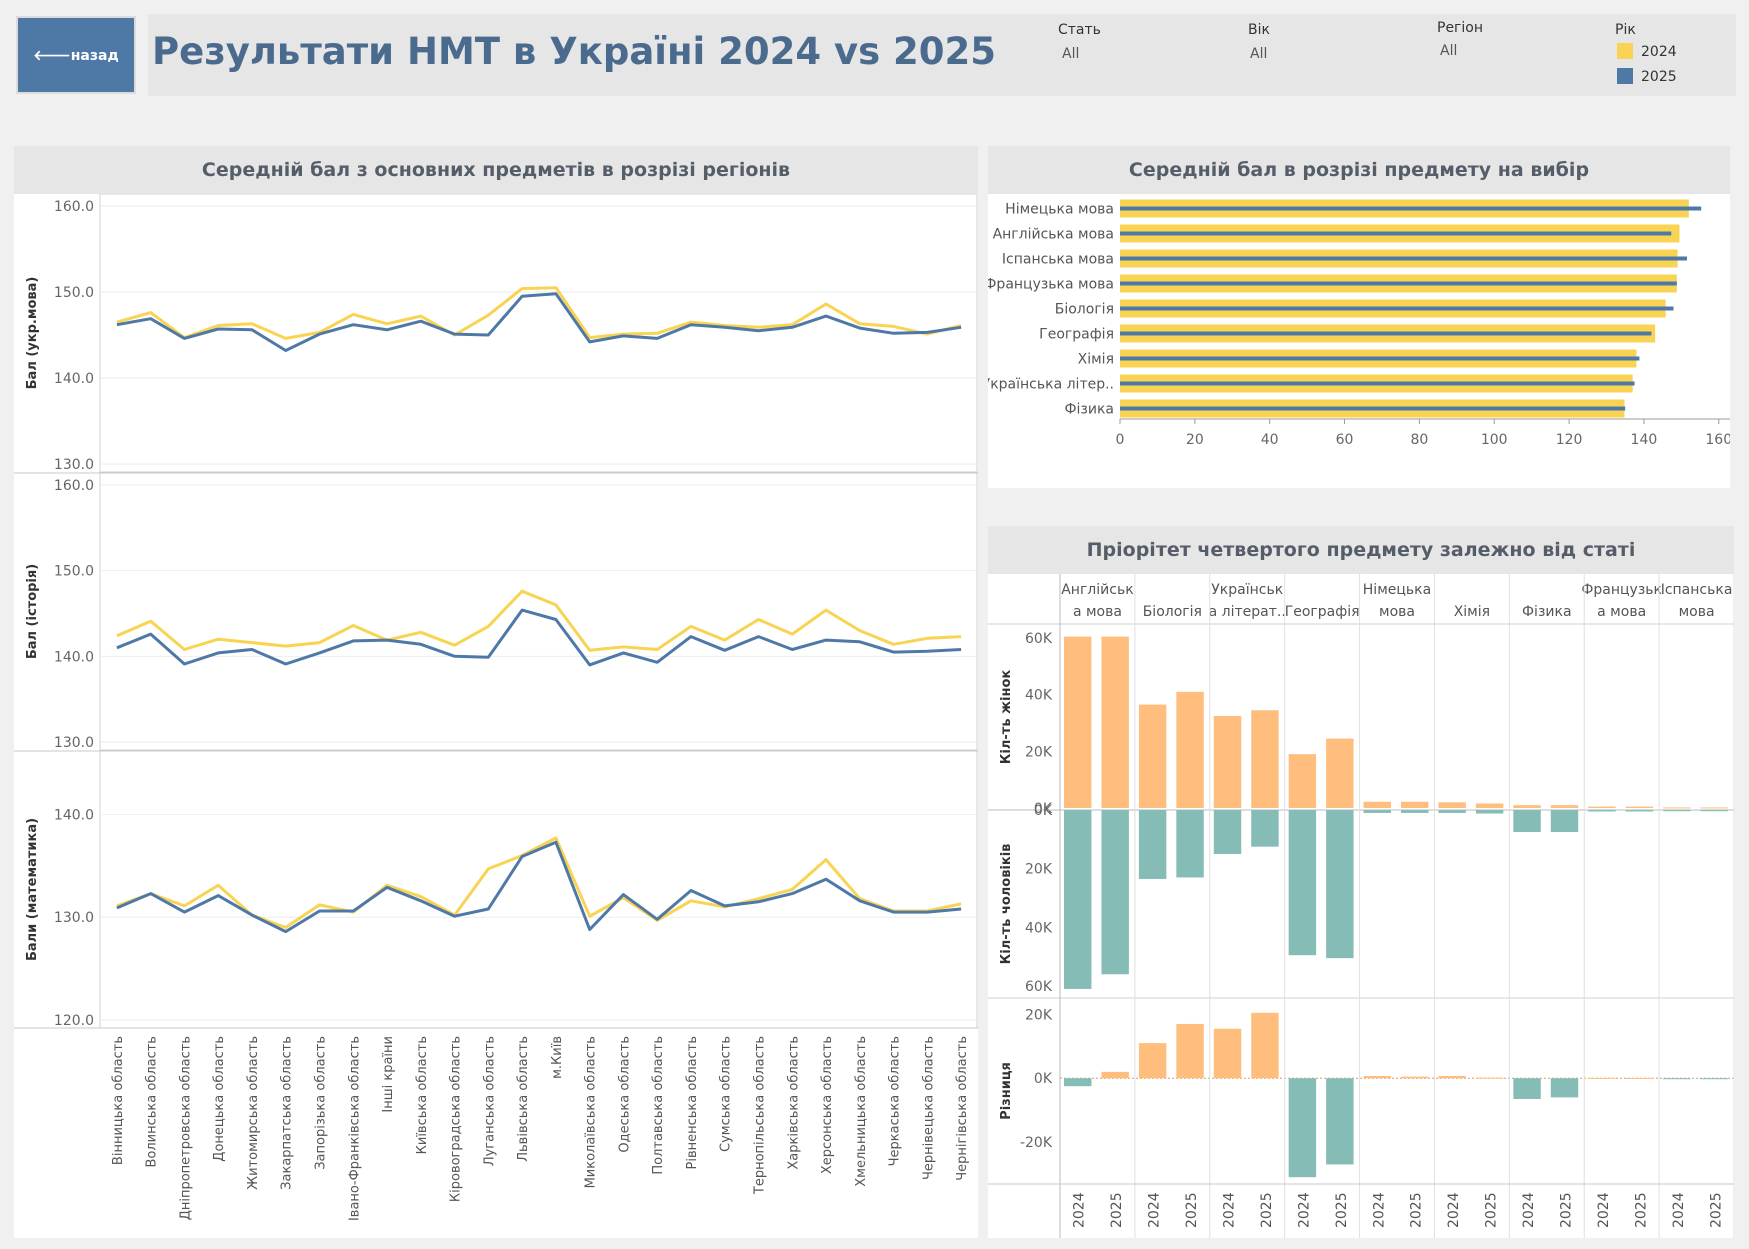 The width and height of the screenshot is (1749, 1249). I want to click on category-label: Фізика, so click(1089, 410).